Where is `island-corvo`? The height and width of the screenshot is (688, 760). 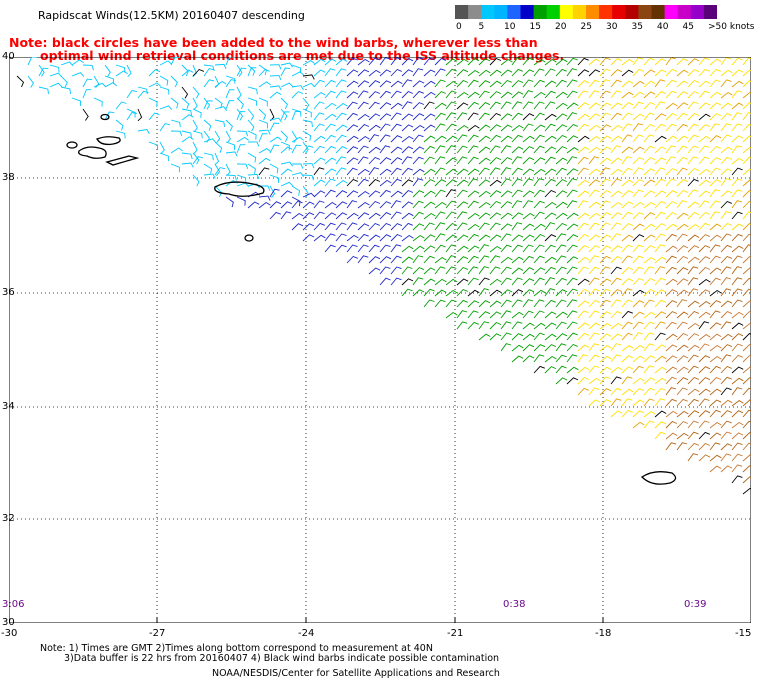
island-corvo is located at coordinates (105, 117).